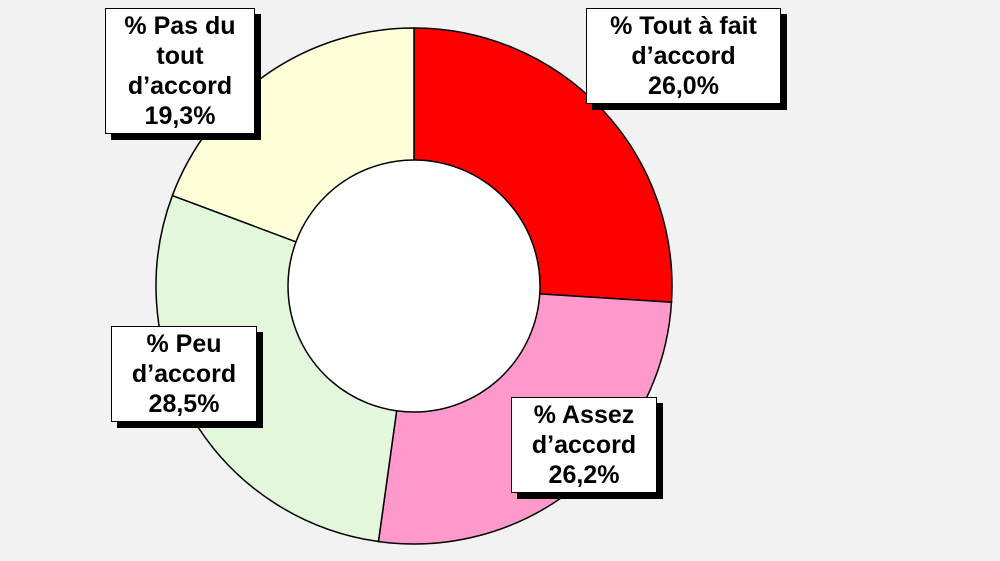 The height and width of the screenshot is (561, 1000). I want to click on slice-value: 28,5%, so click(184, 404).